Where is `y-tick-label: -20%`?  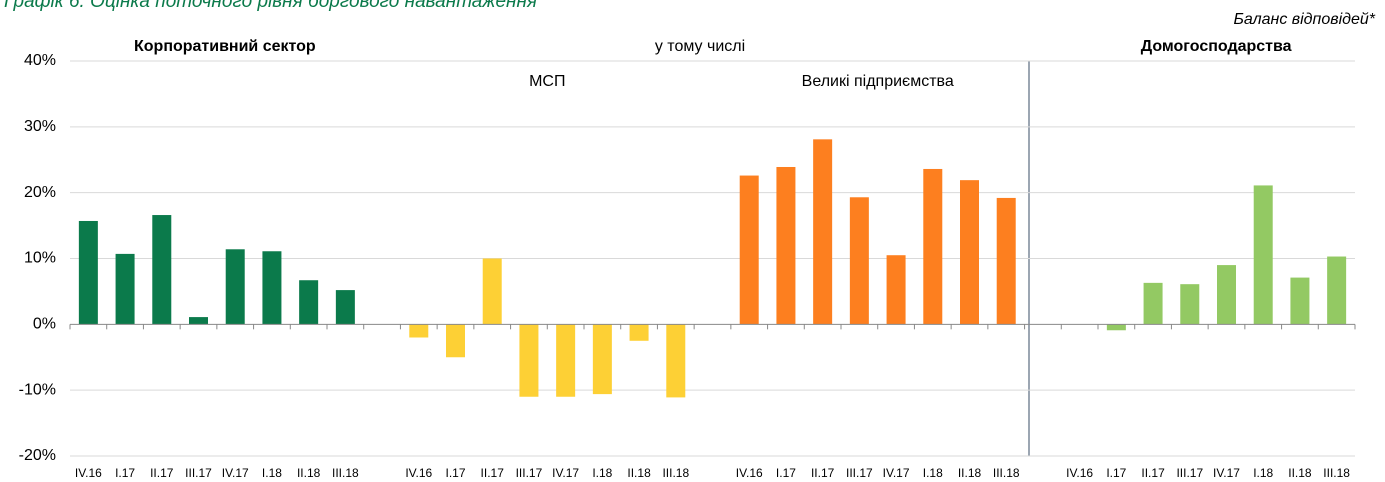
y-tick-label: -20% is located at coordinates (37, 455).